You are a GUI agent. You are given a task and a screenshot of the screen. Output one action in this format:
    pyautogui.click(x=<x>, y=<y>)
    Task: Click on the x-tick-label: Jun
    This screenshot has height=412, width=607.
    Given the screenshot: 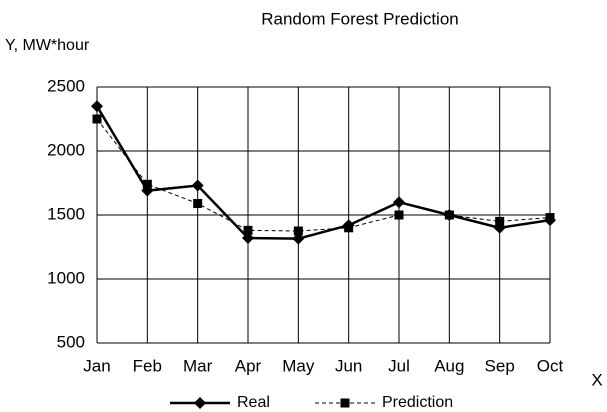 What is the action you would take?
    pyautogui.click(x=348, y=365)
    